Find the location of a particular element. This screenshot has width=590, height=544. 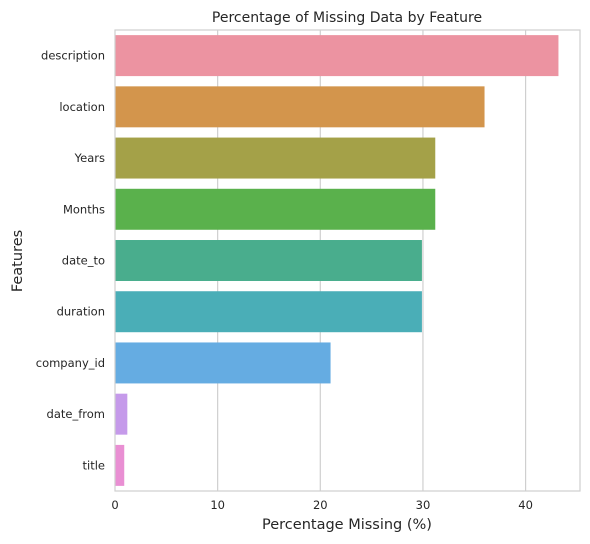

y-tick-label: duration is located at coordinates (81, 312).